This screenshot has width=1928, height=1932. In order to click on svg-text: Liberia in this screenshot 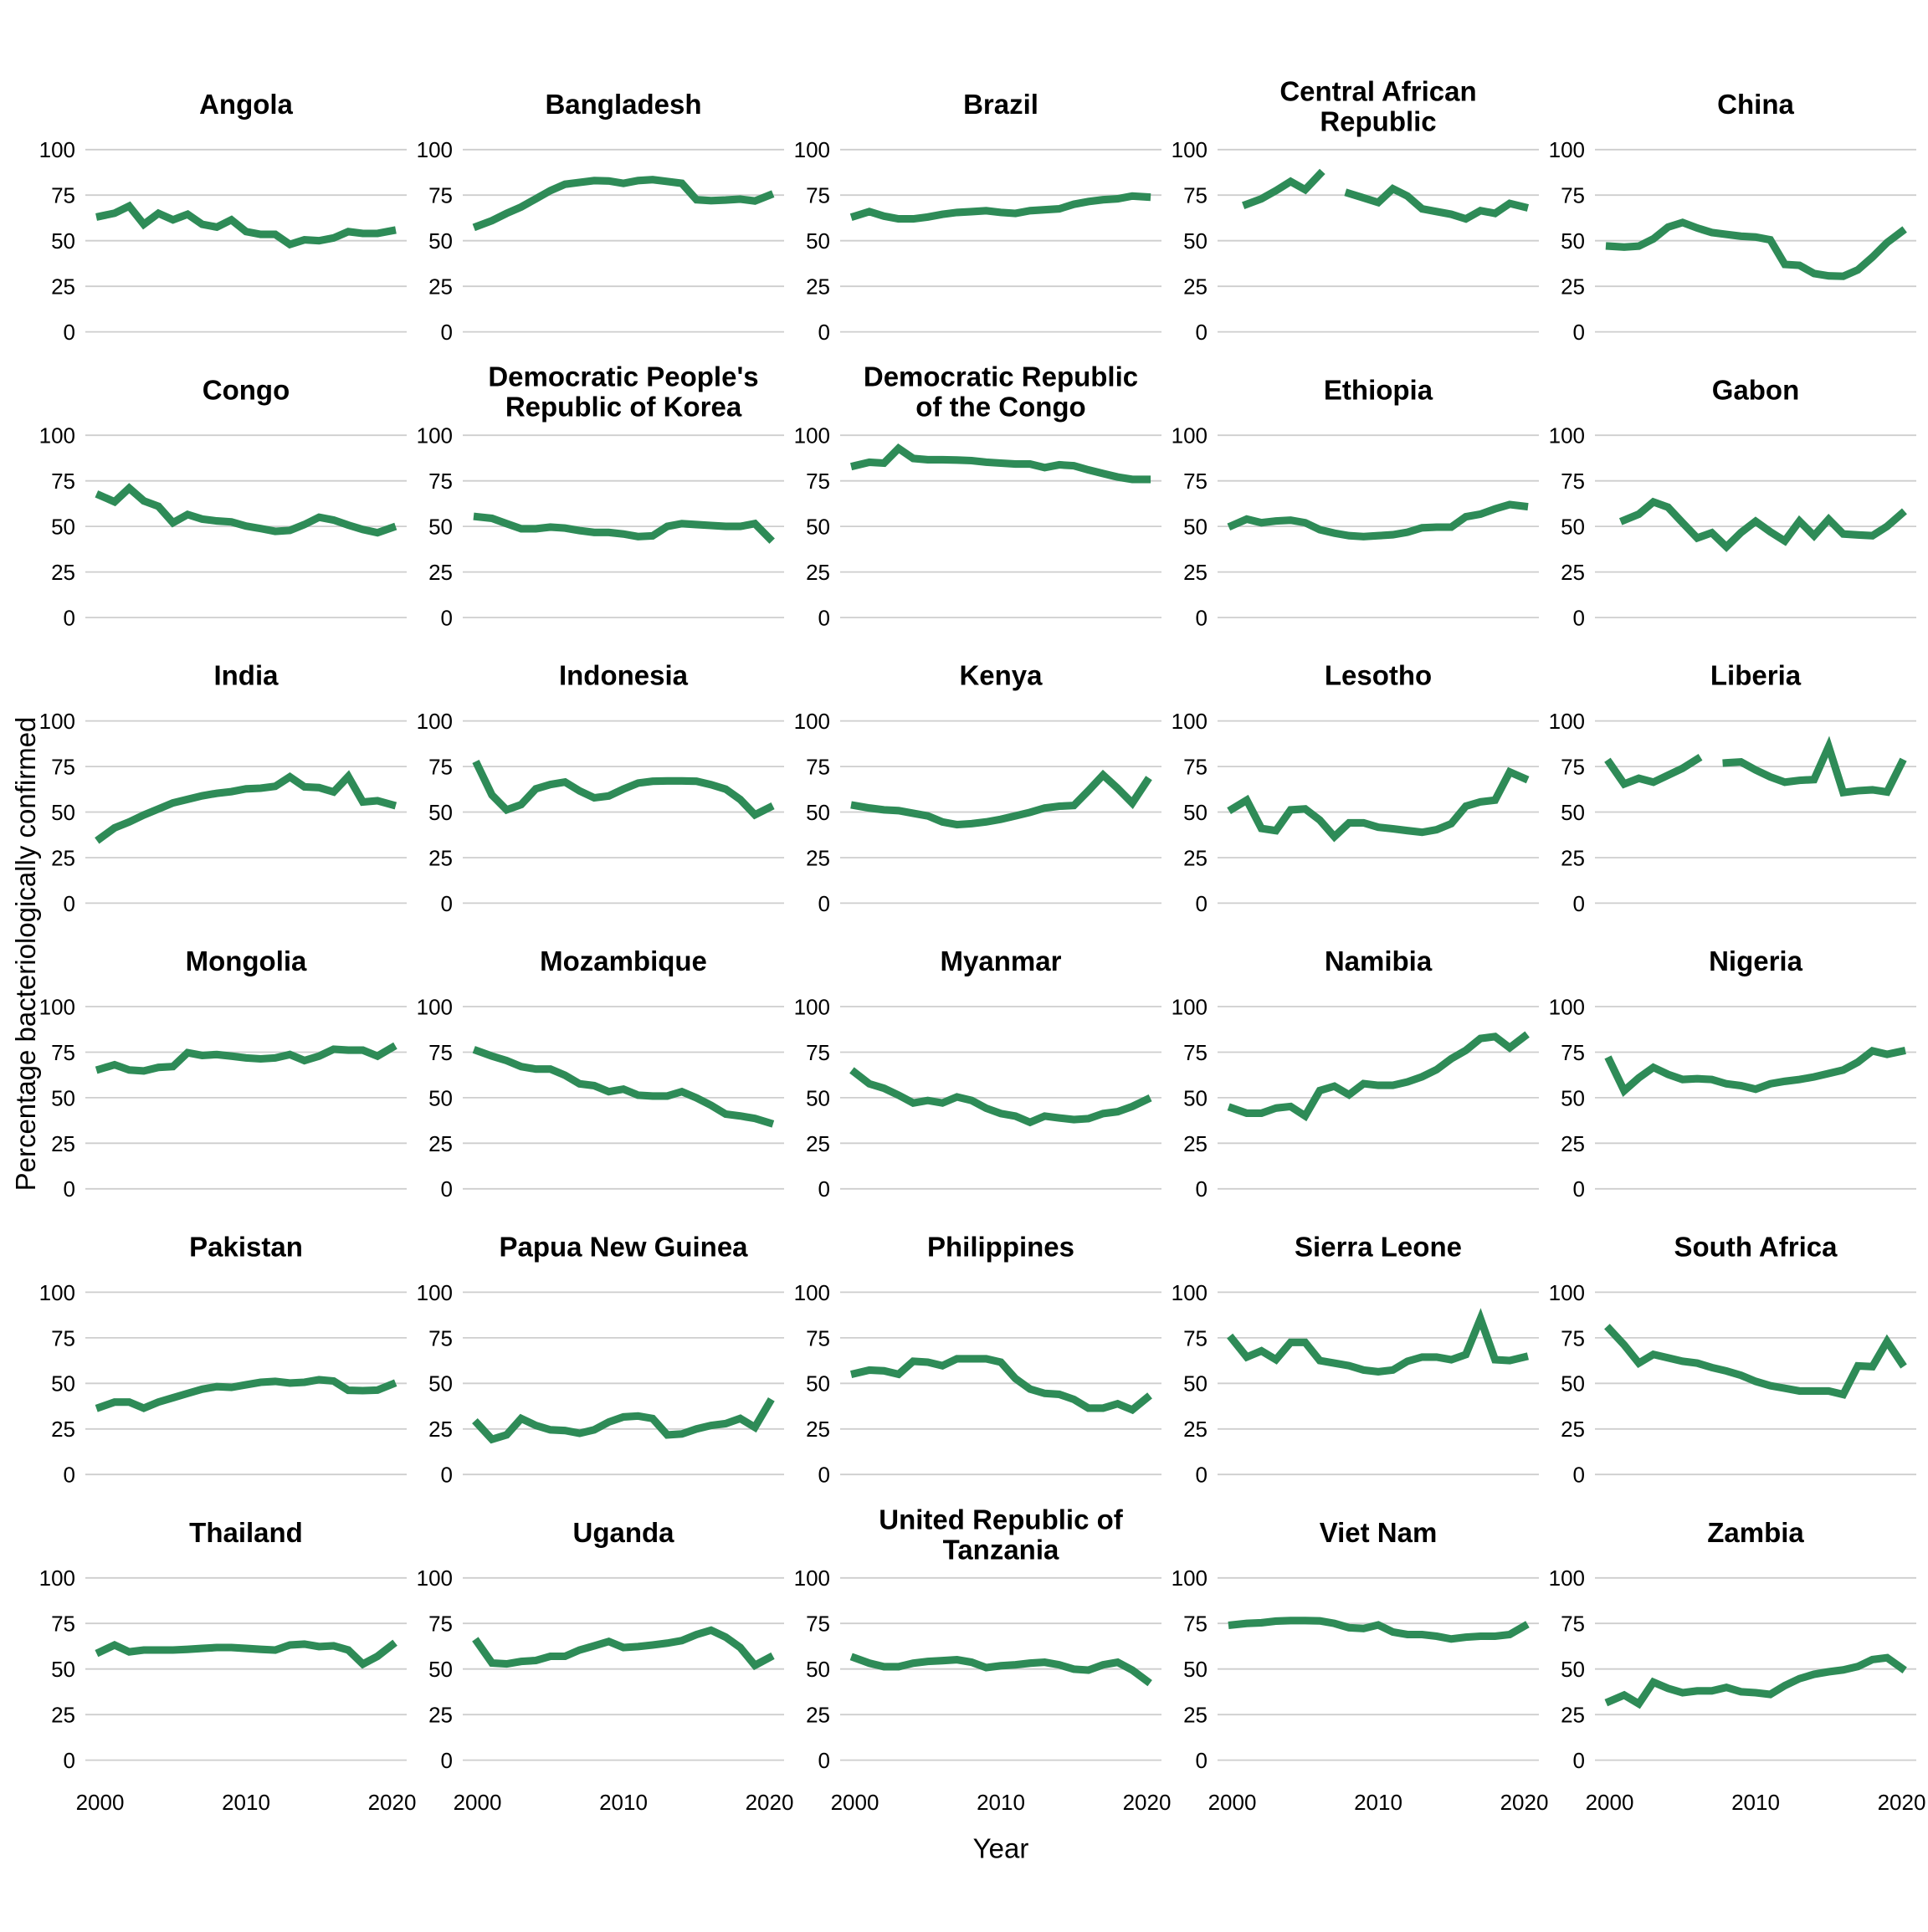, I will do `click(1756, 675)`.